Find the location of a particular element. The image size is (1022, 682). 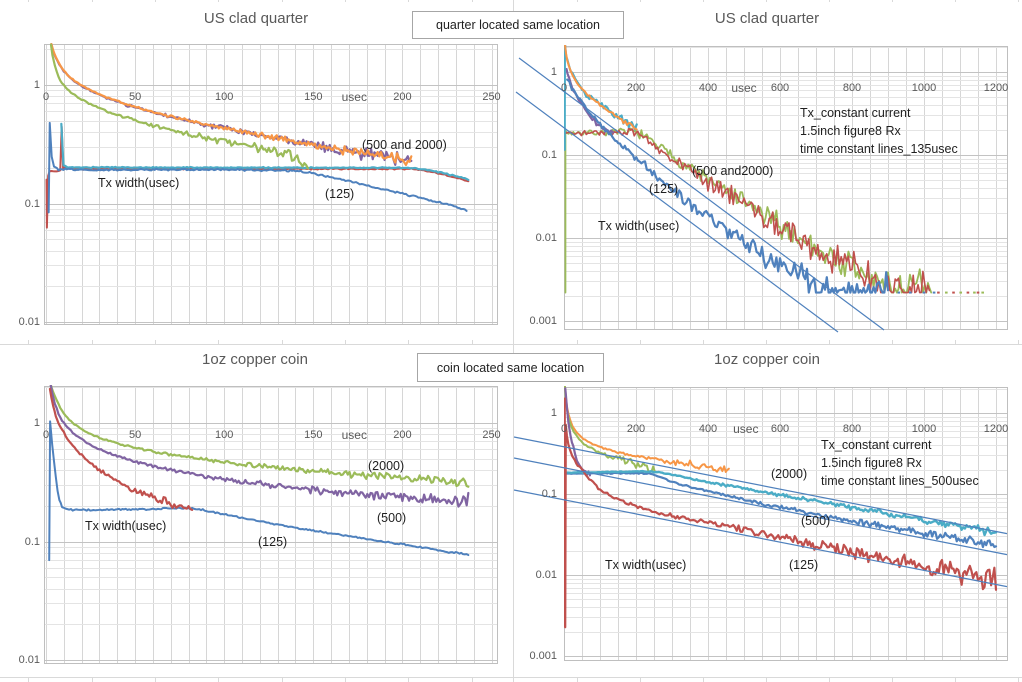

series-tx500-flat-cyan is located at coordinates (265, 152).